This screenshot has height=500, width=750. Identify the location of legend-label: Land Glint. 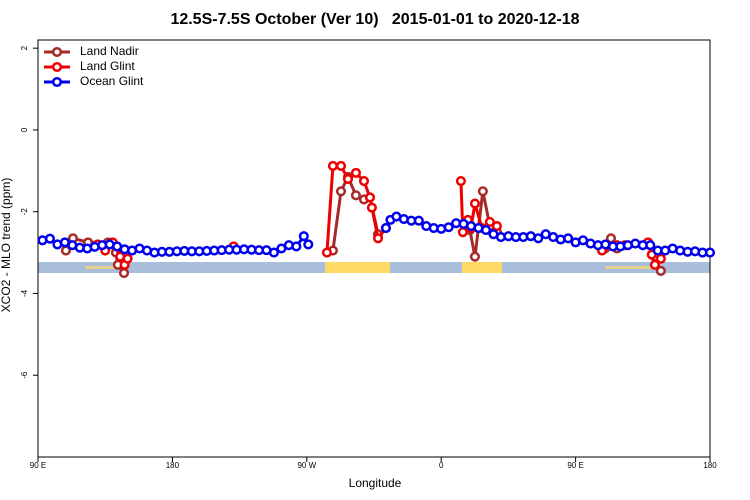
(107, 66).